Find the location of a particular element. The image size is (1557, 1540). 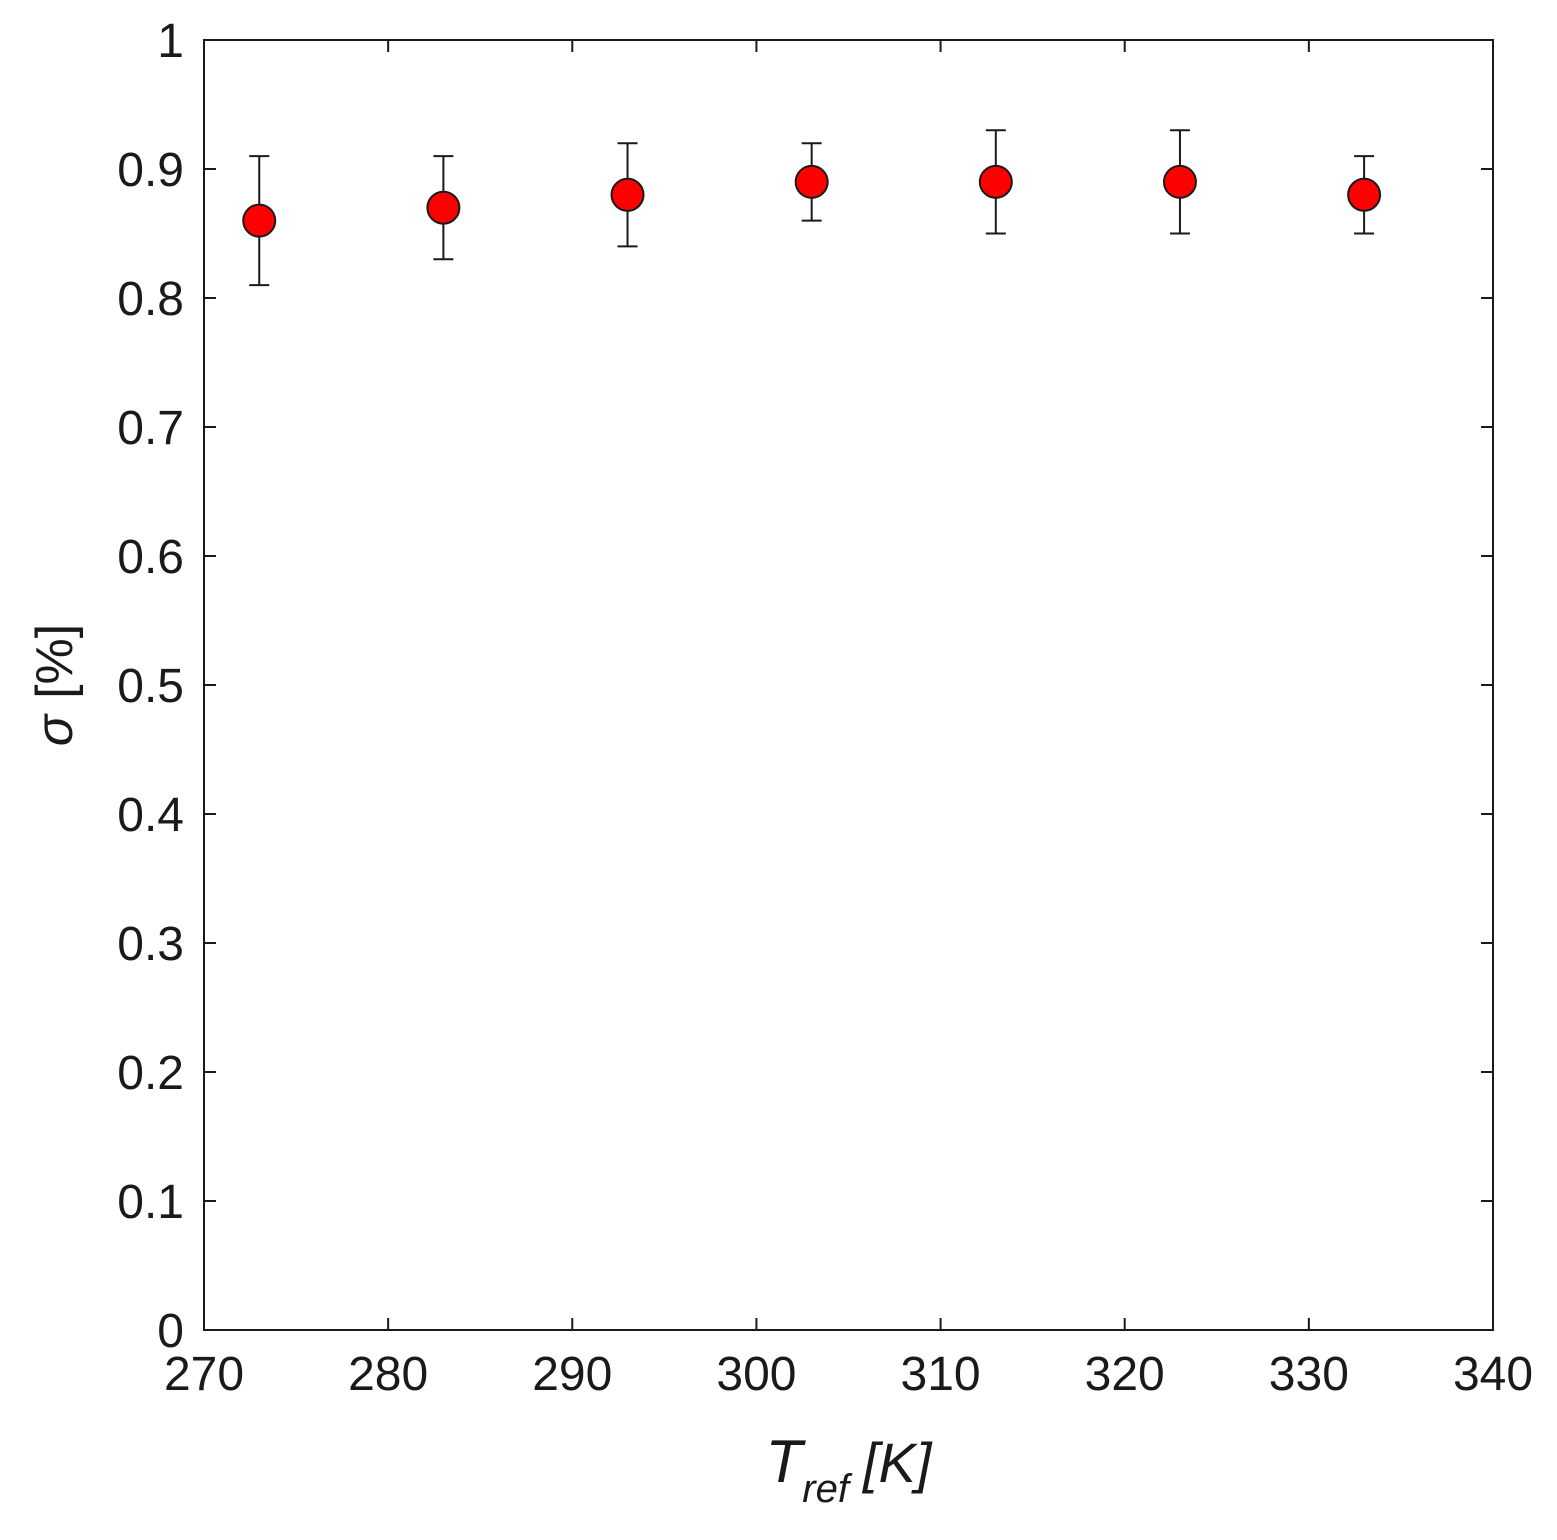

x-axis-label-unit: [K] is located at coordinates (897, 1462).